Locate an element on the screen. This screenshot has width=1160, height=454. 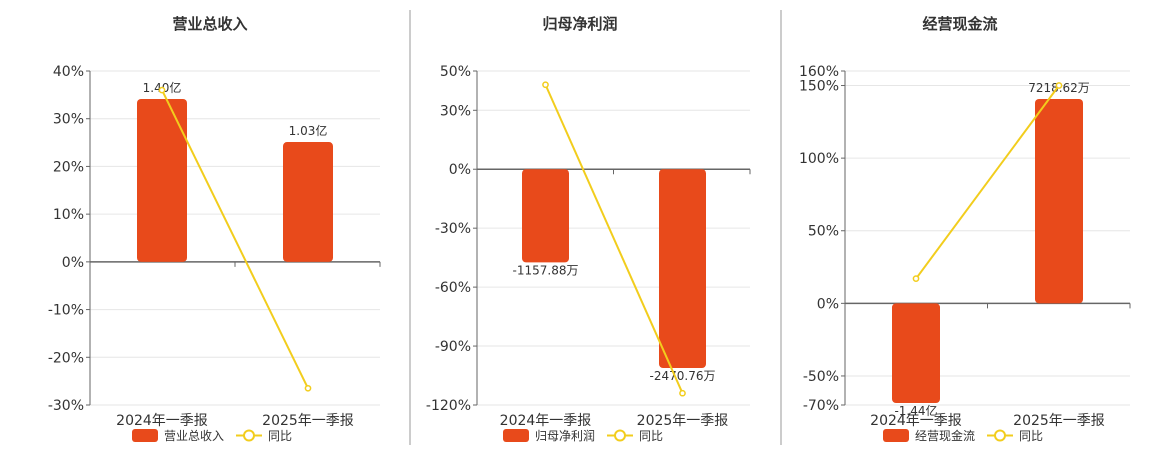
y-tick-label: -50% is located at coordinates (821, 377).